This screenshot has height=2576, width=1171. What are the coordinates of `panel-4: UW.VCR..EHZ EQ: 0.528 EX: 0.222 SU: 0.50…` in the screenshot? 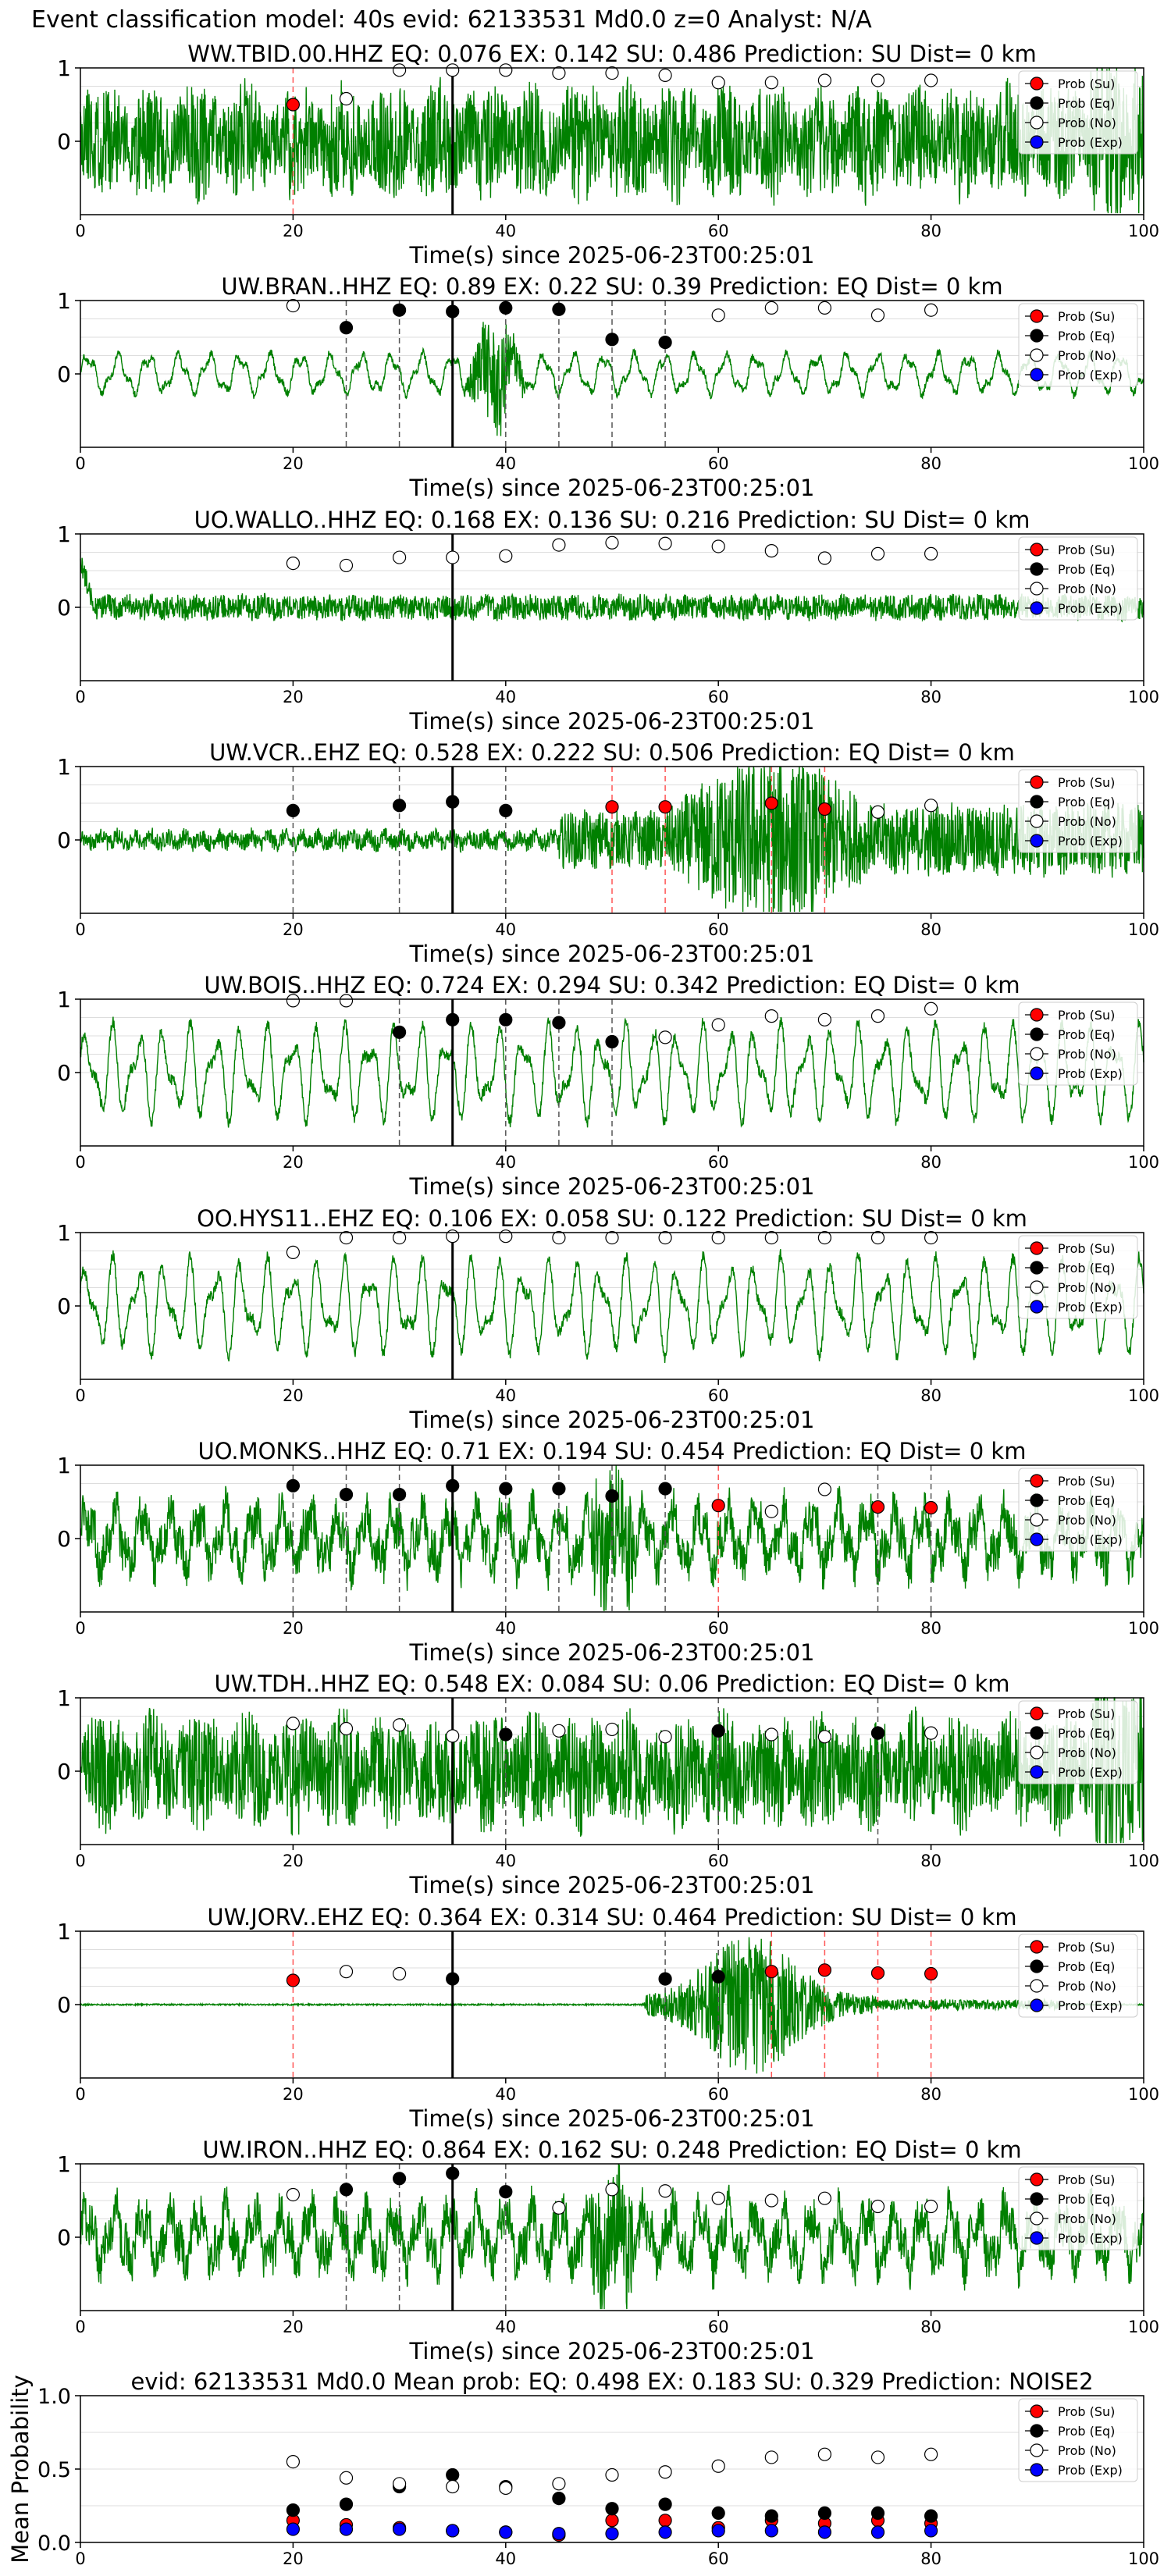 It's located at (608, 853).